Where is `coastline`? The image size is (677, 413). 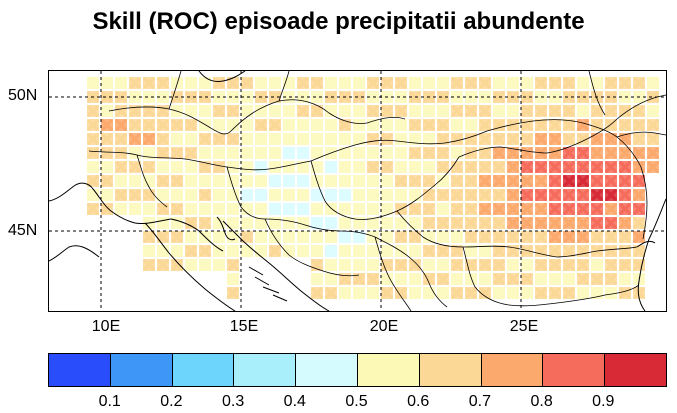 coastline is located at coordinates (276, 265).